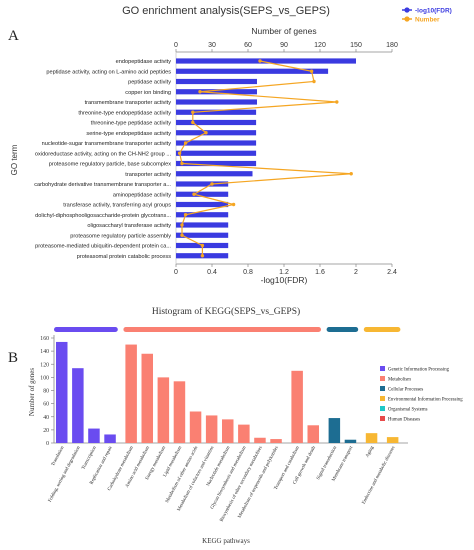 The width and height of the screenshot is (474, 550). I want to click on kegg-legend-label: Cellular Processes, so click(405, 390).